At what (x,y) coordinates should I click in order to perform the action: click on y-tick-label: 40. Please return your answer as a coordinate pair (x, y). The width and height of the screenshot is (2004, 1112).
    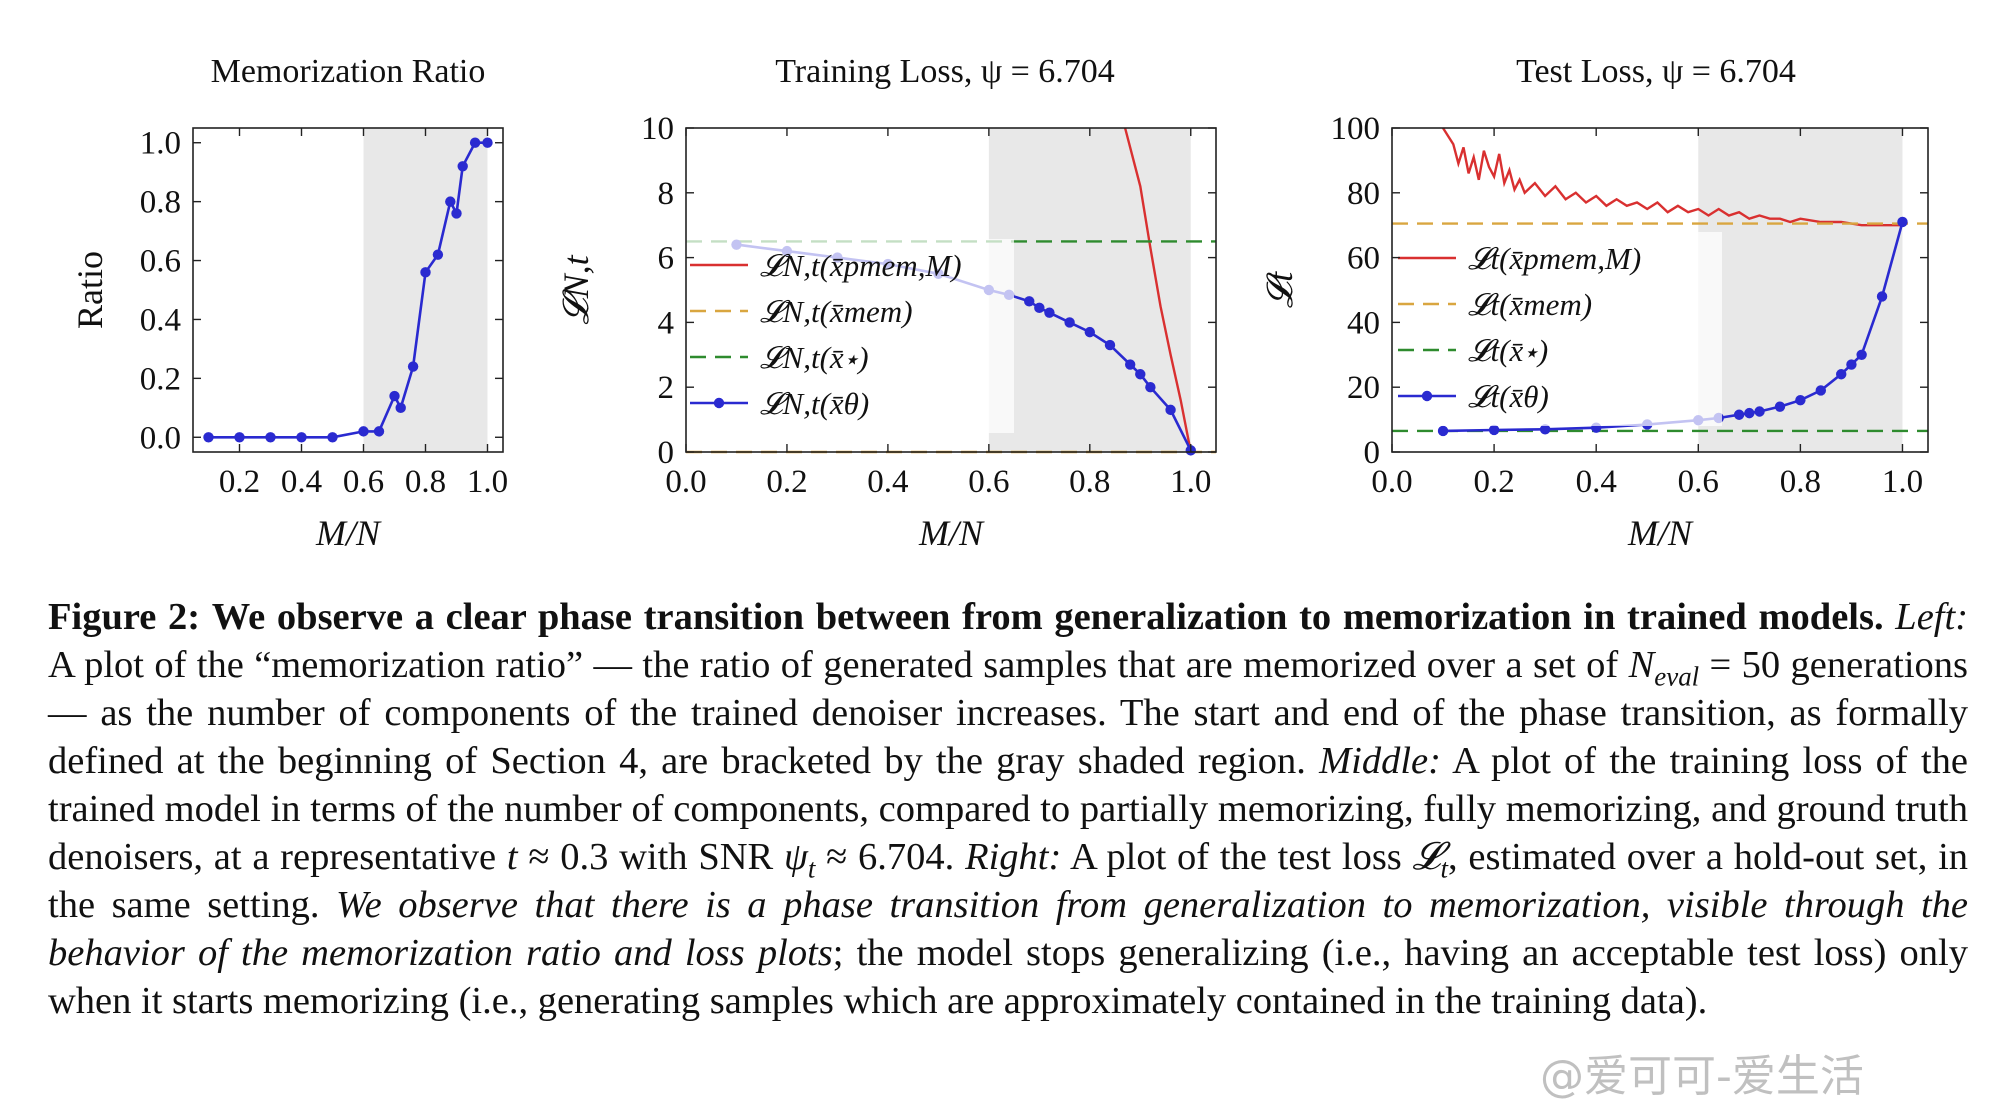
    Looking at the image, I should click on (1363, 323).